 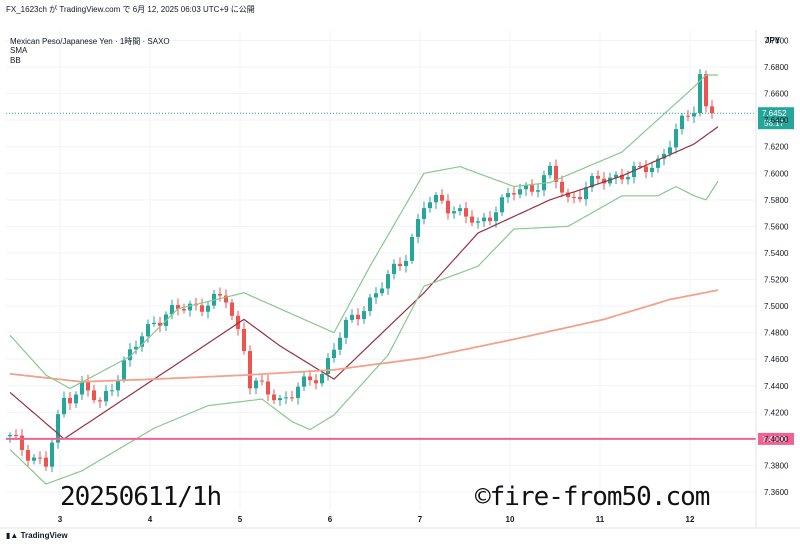 What do you see at coordinates (773, 40) in the screenshot?
I see `currency-label: JPY` at bounding box center [773, 40].